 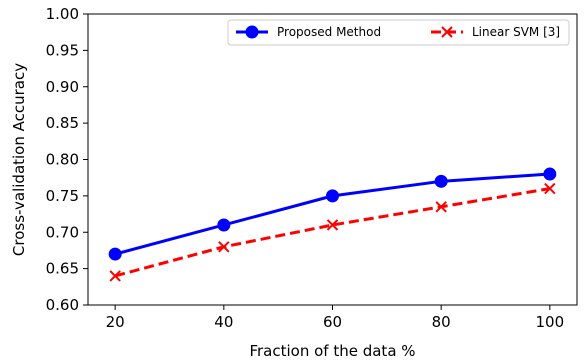 What do you see at coordinates (62, 269) in the screenshot?
I see `y-tick-label: 0.65` at bounding box center [62, 269].